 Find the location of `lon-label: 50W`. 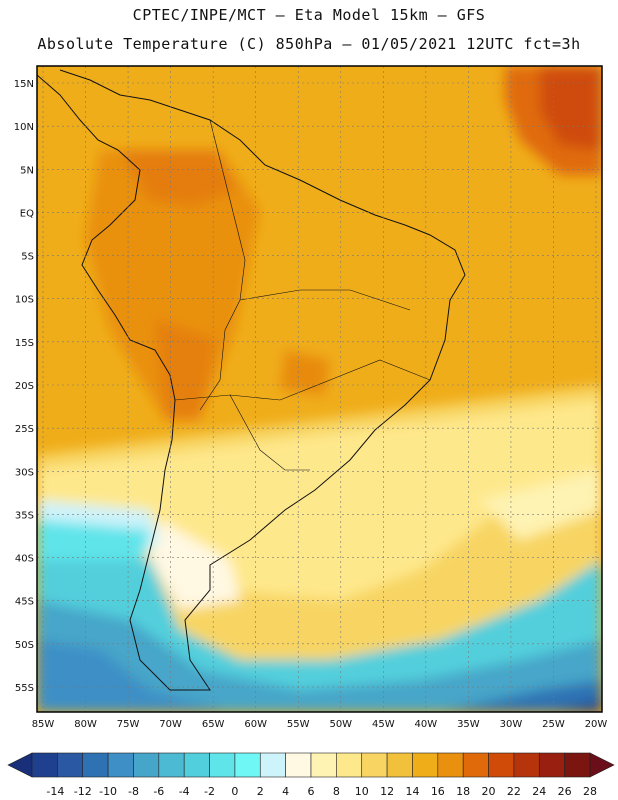

lon-label: 50W is located at coordinates (340, 724).